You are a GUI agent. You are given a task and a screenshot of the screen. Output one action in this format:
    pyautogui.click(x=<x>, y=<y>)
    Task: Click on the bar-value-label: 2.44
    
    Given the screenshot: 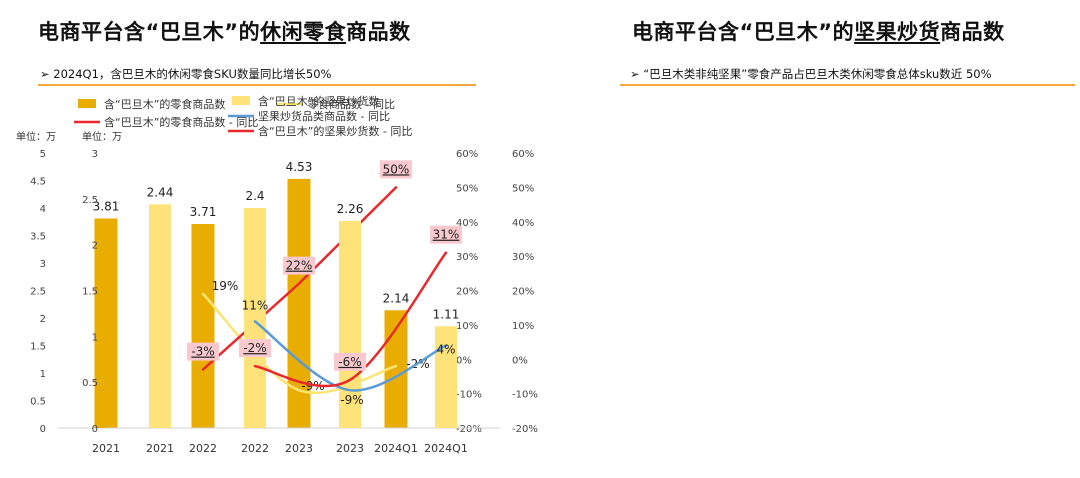 What is the action you would take?
    pyautogui.click(x=160, y=192)
    